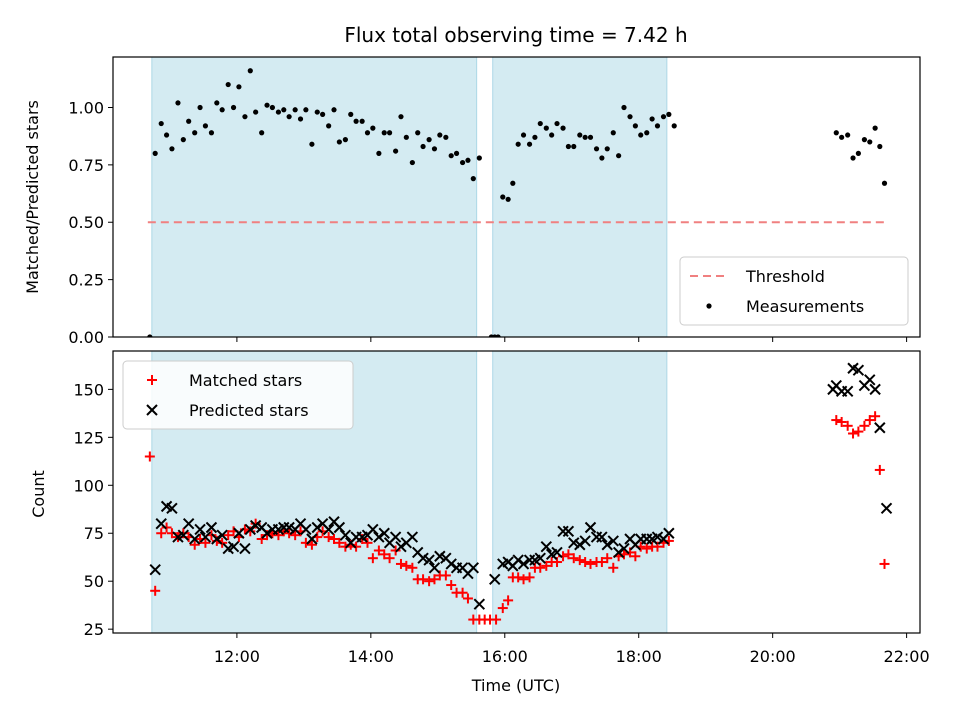 Image resolution: width=960 pixels, height=720 pixels. What do you see at coordinates (785, 276) in the screenshot?
I see `legend-threshold-label: Threshold` at bounding box center [785, 276].